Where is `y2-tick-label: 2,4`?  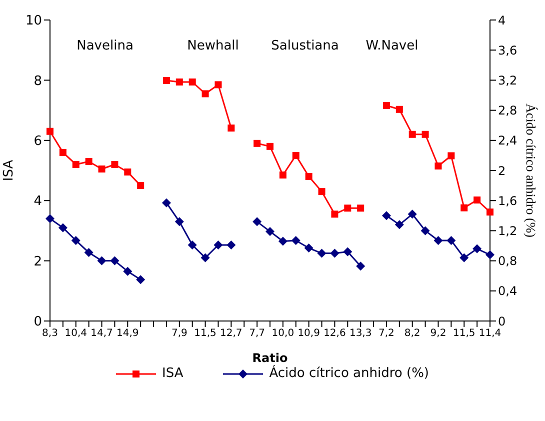 y2-tick-label: 2,4 is located at coordinates (508, 141).